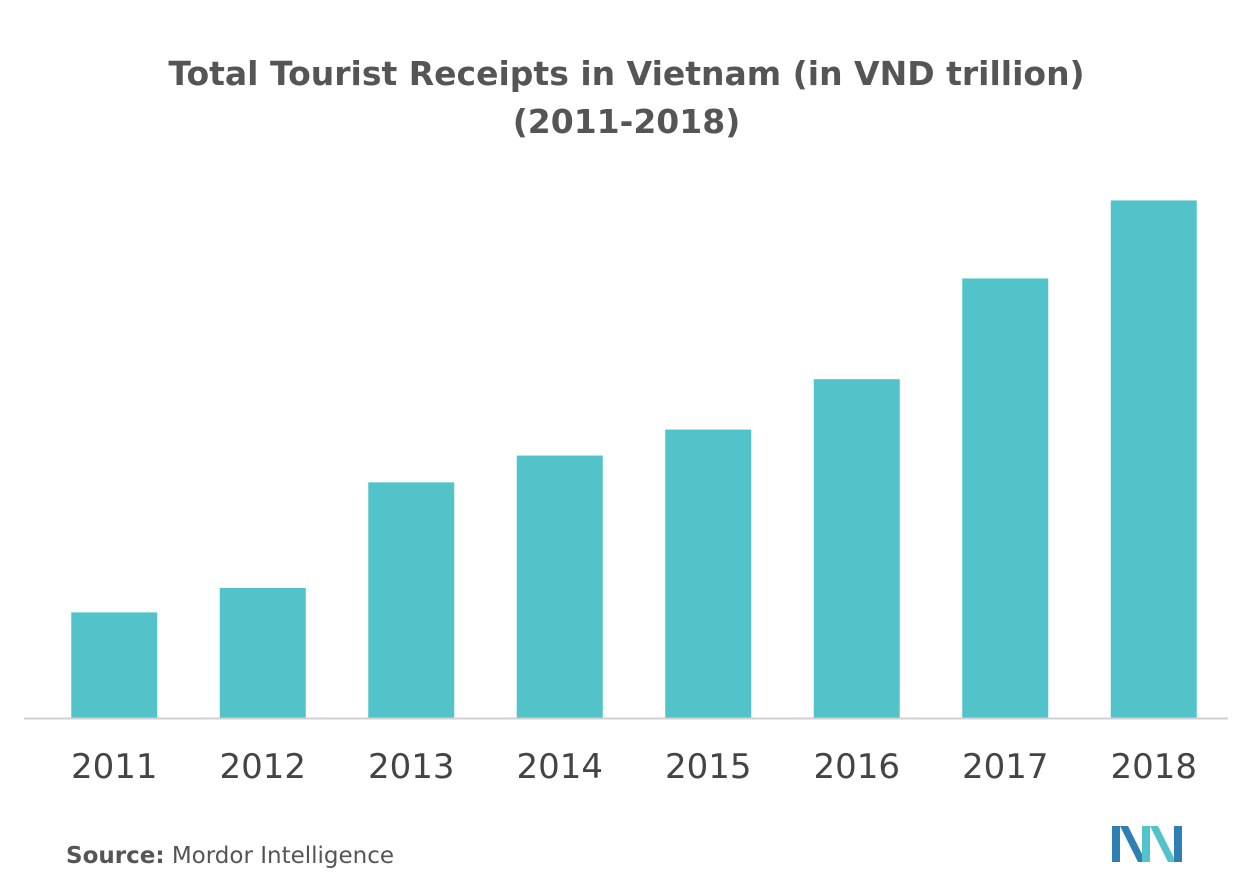 This screenshot has height=894, width=1253. Describe the element at coordinates (708, 767) in the screenshot. I see `x-tick-label-2015: 2015` at that location.